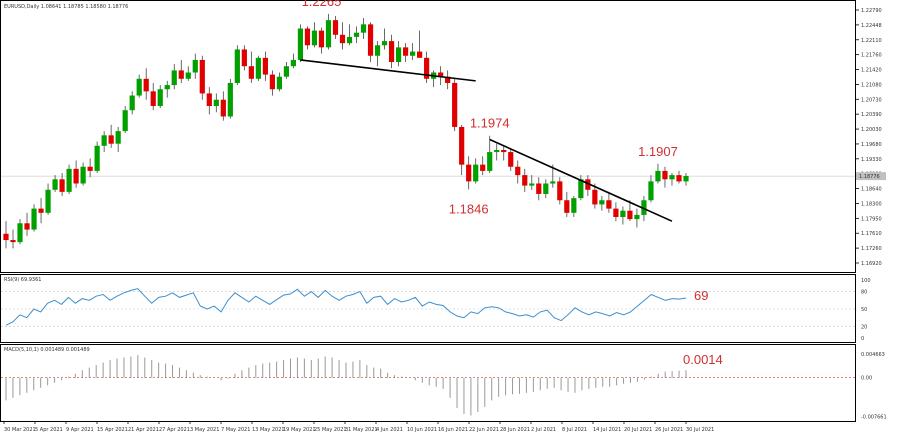  I want to click on macd-header-label: MACD(5,10,1) 0.001489 0.001489, so click(47, 350).